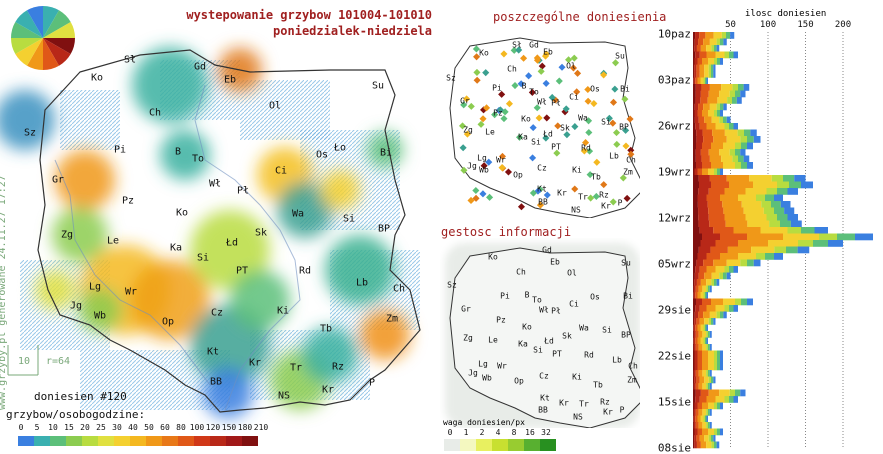  Describe the element at coordinates (181, 427) in the screenshot. I see `legend-tick: 80` at that location.